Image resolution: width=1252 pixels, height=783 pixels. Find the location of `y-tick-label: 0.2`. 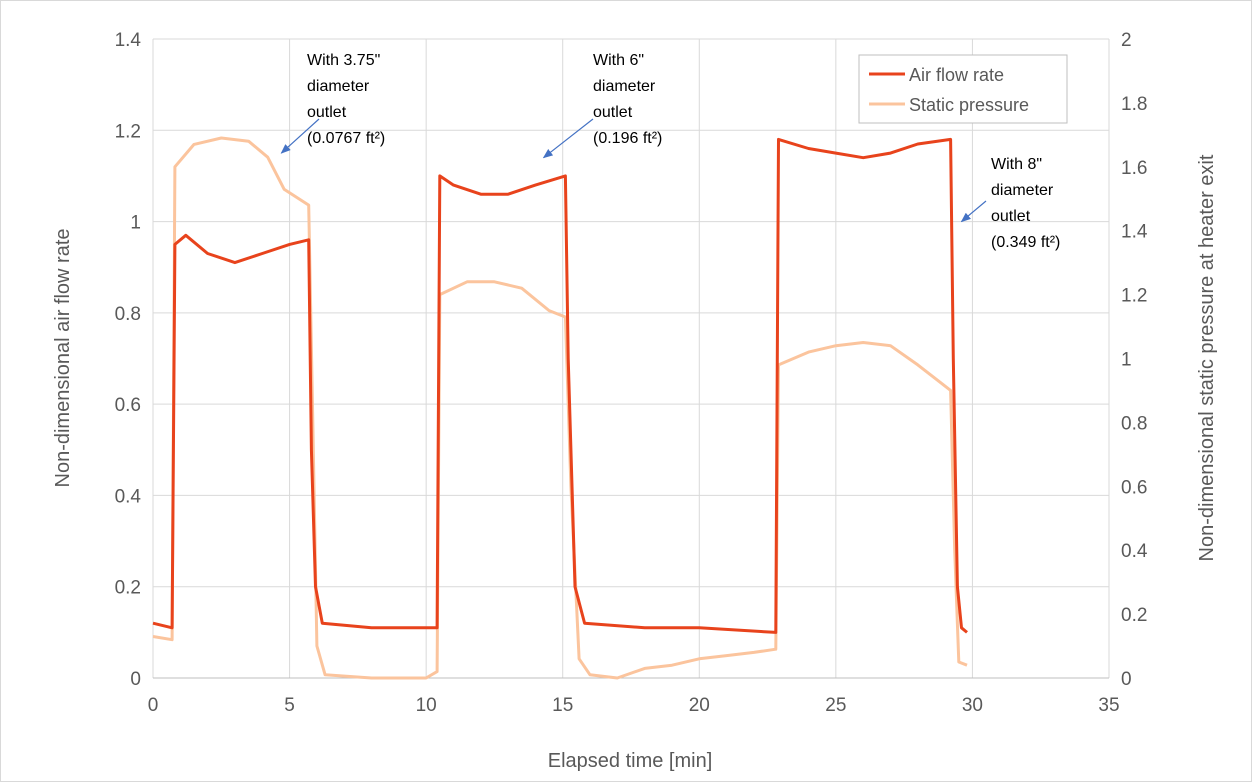

y-tick-label: 0.2 is located at coordinates (128, 588).